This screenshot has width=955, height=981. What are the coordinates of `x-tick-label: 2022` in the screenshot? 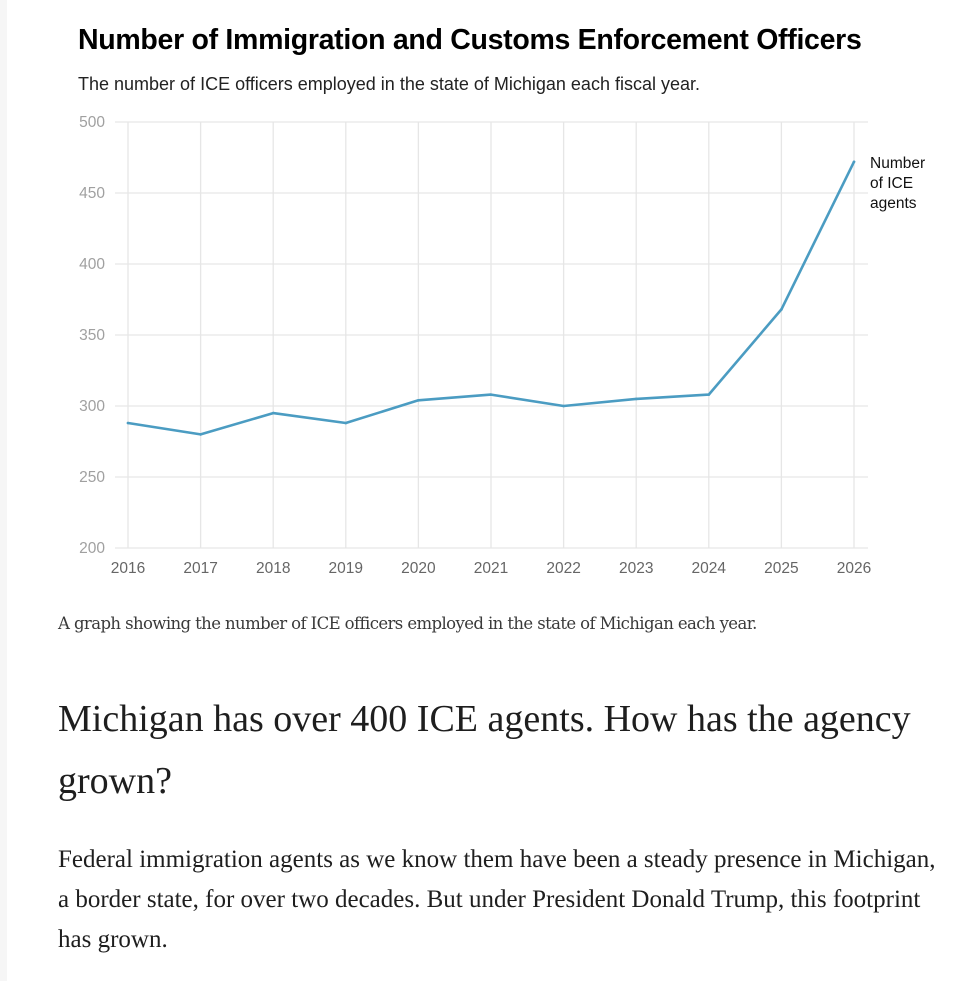 It's located at (563, 568).